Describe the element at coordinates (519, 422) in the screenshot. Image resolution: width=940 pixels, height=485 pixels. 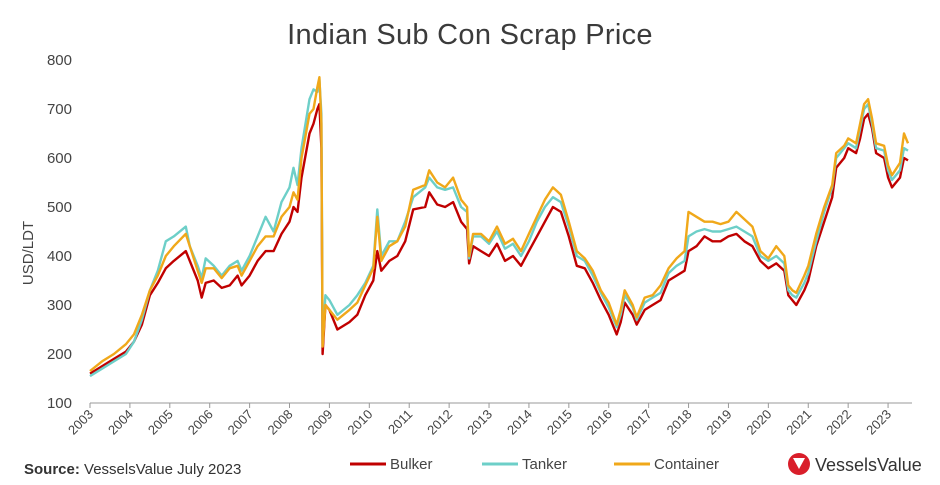
I see `x-tick-label: 2014` at that location.